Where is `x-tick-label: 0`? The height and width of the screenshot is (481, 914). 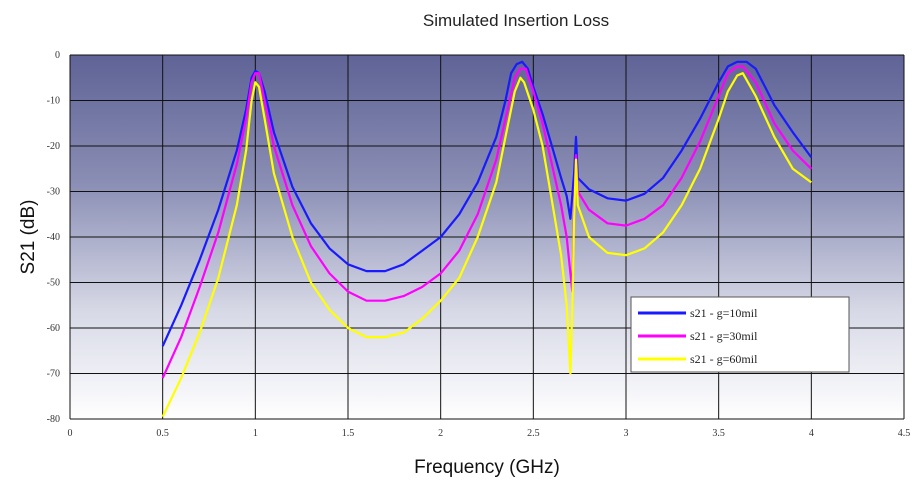 x-tick-label: 0 is located at coordinates (70, 433).